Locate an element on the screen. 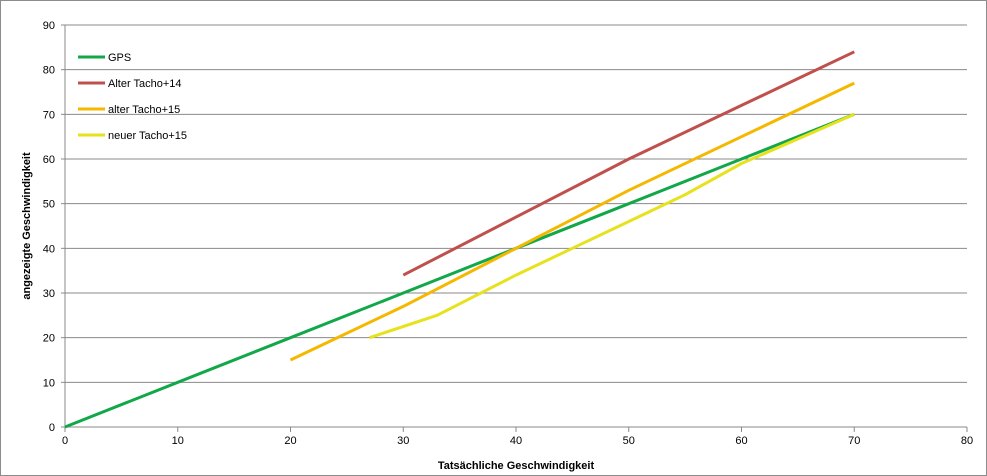 The image size is (987, 476). y-tick-label: 30 is located at coordinates (49, 294).